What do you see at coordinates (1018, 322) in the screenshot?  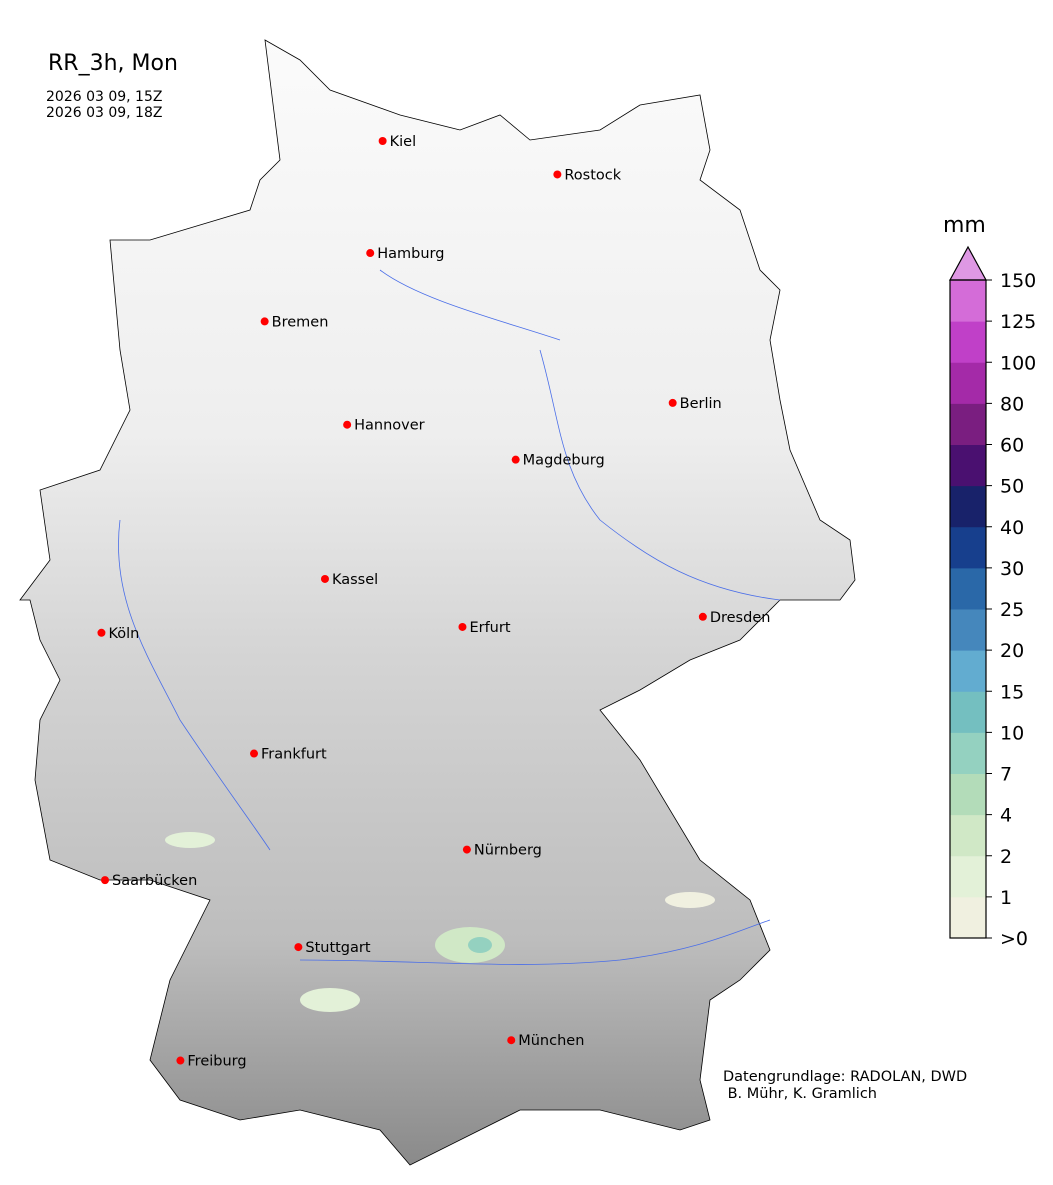 I see `colorbar-tick-label: 125` at bounding box center [1018, 322].